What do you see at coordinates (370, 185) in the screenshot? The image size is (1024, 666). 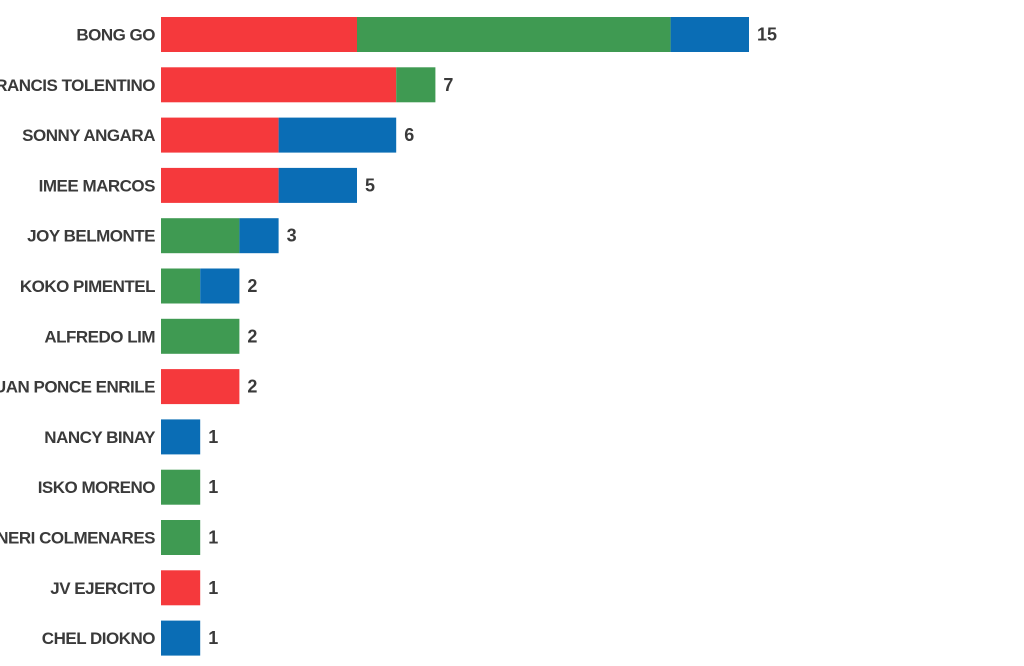 I see `total-value-label: 5` at bounding box center [370, 185].